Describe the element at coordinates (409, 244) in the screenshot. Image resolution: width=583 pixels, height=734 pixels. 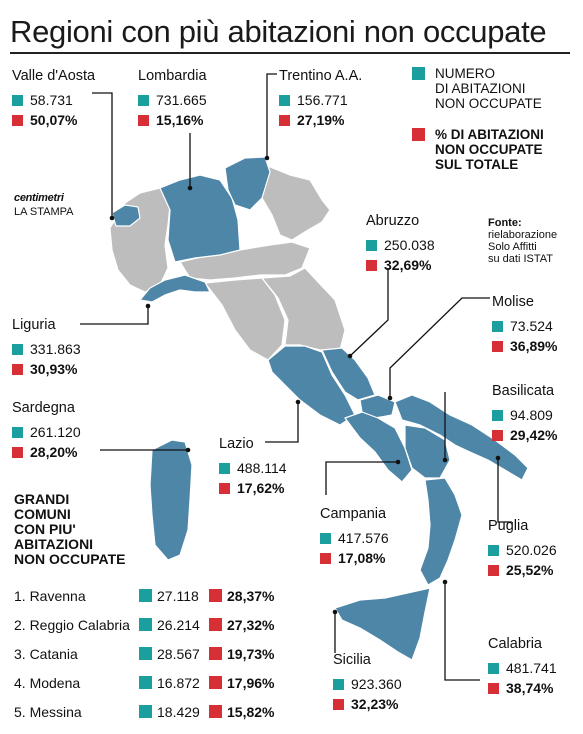
I see `region-count: 250.038` at that location.